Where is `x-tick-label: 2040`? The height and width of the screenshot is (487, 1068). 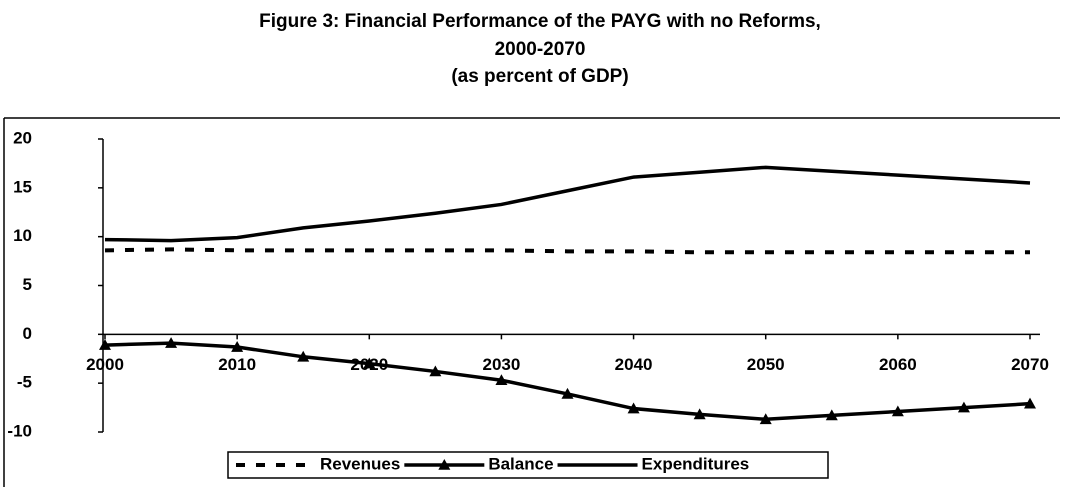
x-tick-label: 2040 is located at coordinates (634, 364).